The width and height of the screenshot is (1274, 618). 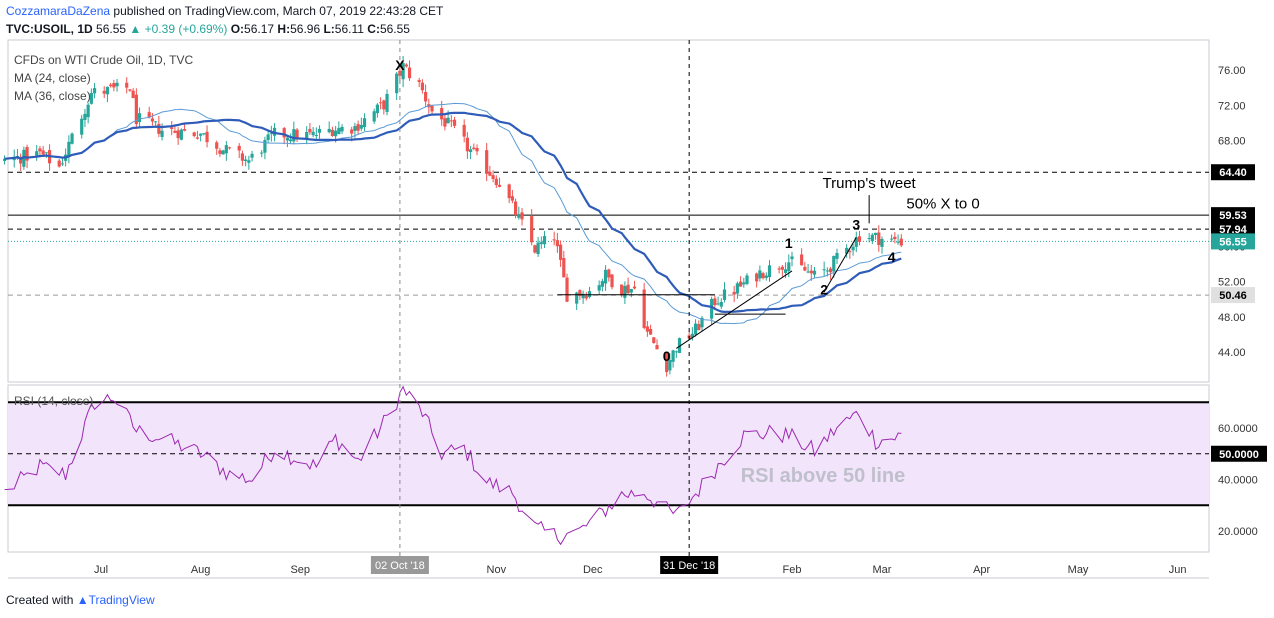 I want to click on chart-annotation: 2, so click(x=824, y=290).